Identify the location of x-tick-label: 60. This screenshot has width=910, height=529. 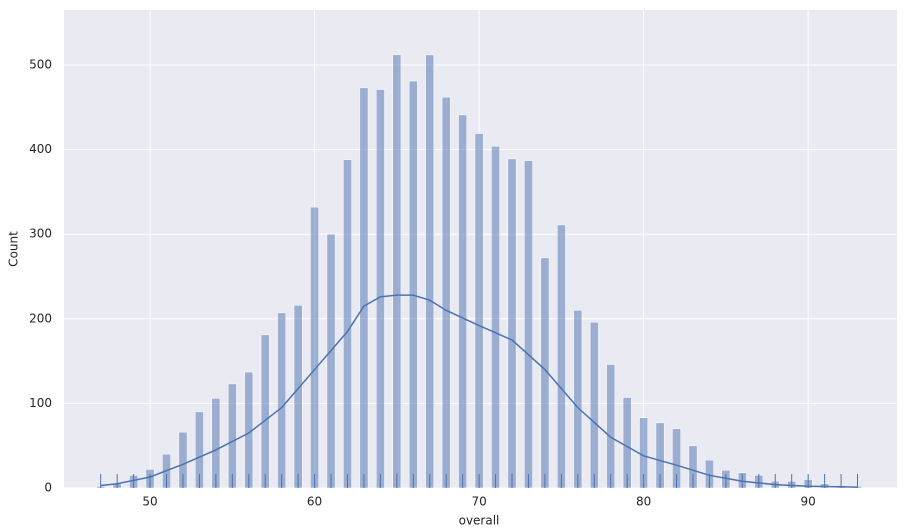
(314, 502).